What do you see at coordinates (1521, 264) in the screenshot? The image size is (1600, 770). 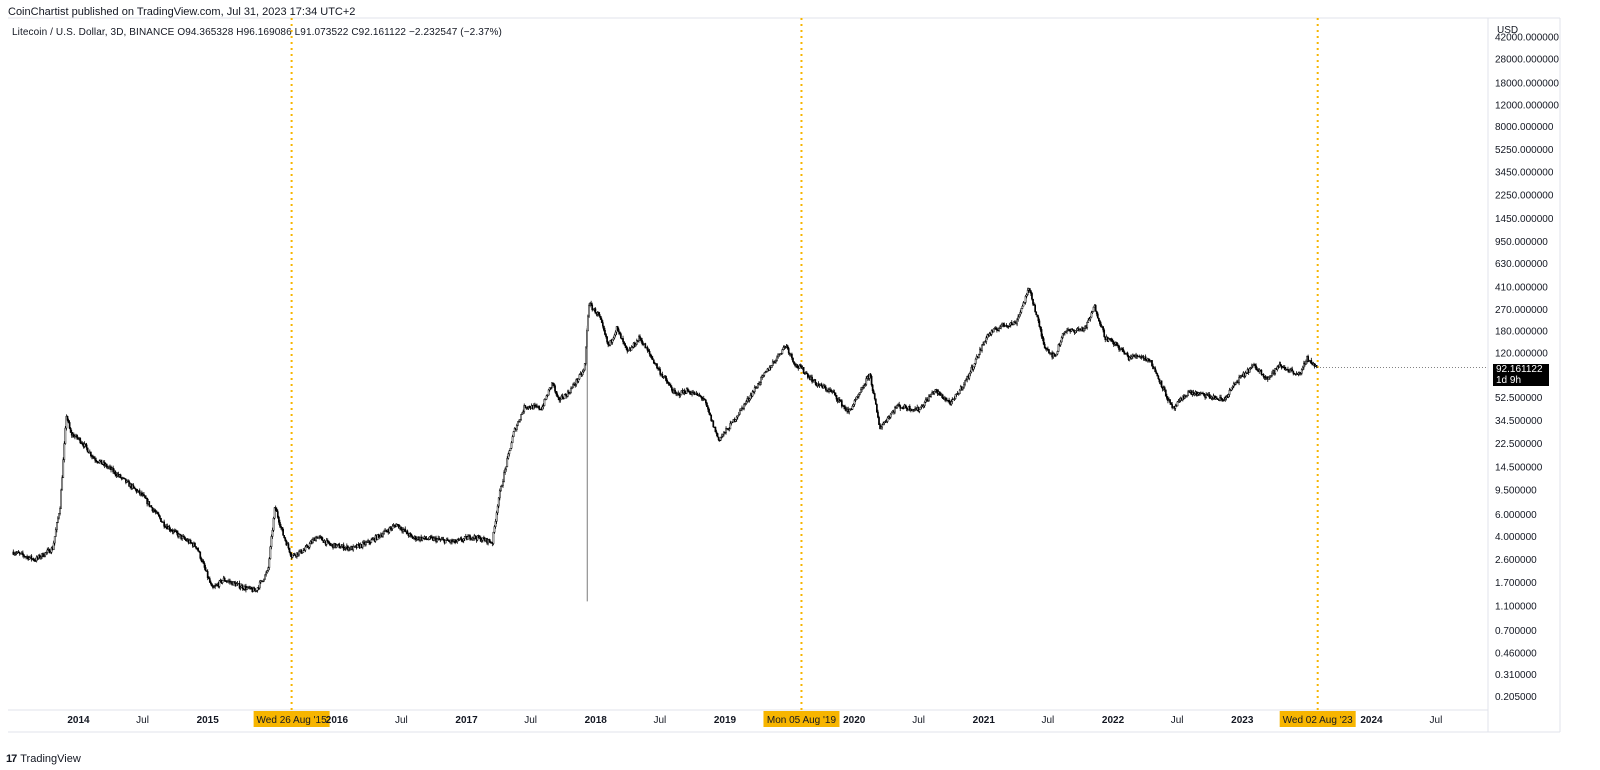 I see `price-tick-label: 630.000000` at bounding box center [1521, 264].